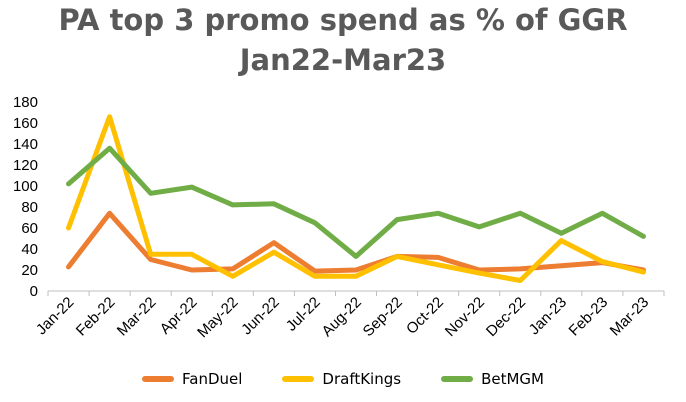  What do you see at coordinates (425, 316) in the screenshot?
I see `x-tick-label: Oct-22` at bounding box center [425, 316].